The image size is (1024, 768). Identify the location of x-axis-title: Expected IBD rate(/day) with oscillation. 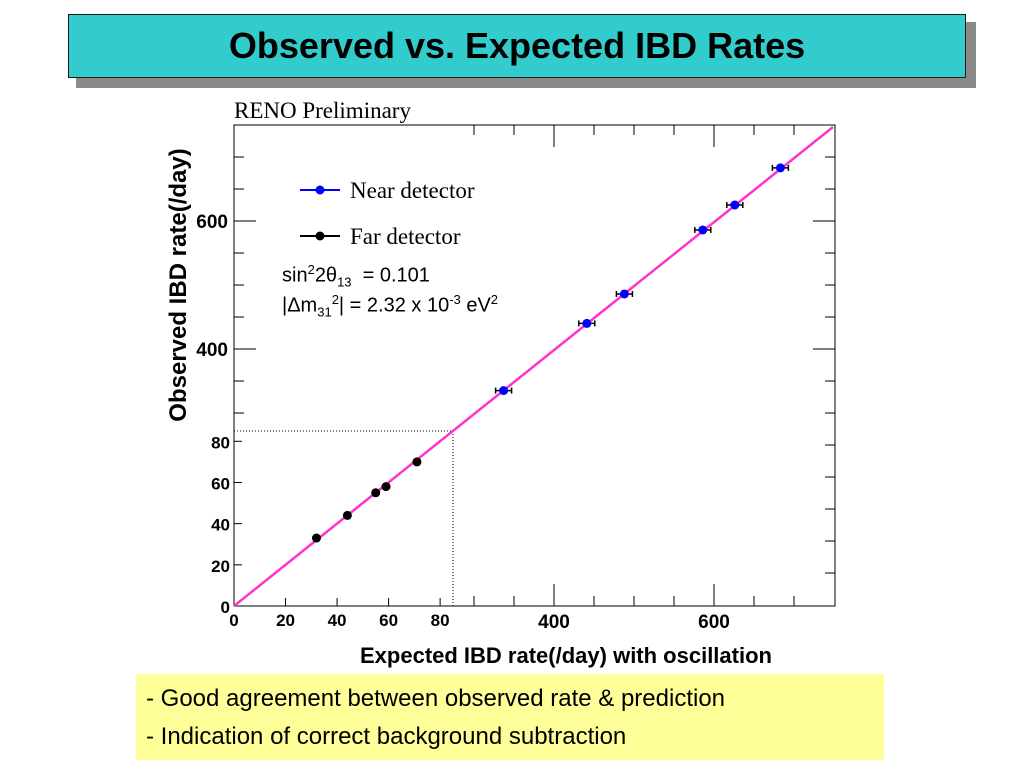
(566, 655).